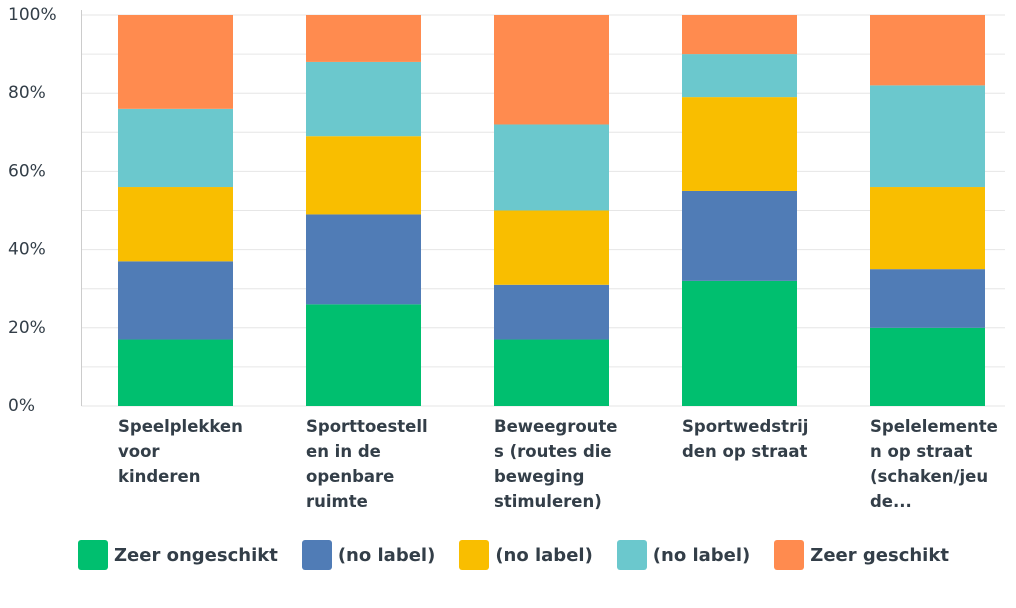 This screenshot has width=1016, height=608. I want to click on legend-label: Zeer geschikt, so click(879, 555).